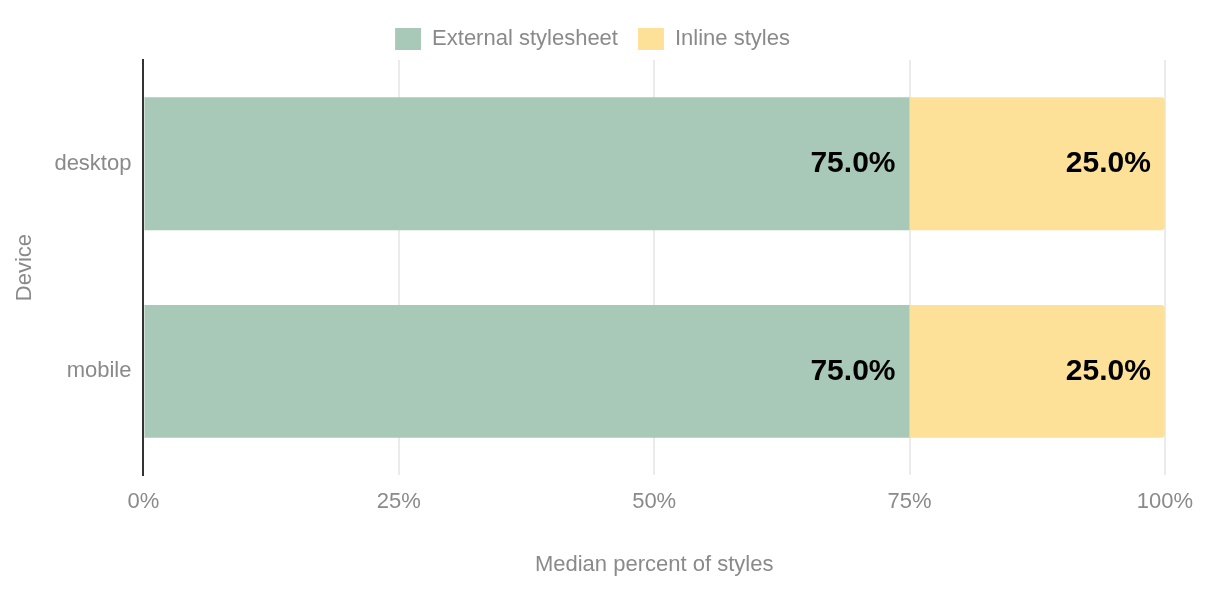 The height and width of the screenshot is (590, 1215). Describe the element at coordinates (1165, 501) in the screenshot. I see `x-tick-label: 100%` at that location.